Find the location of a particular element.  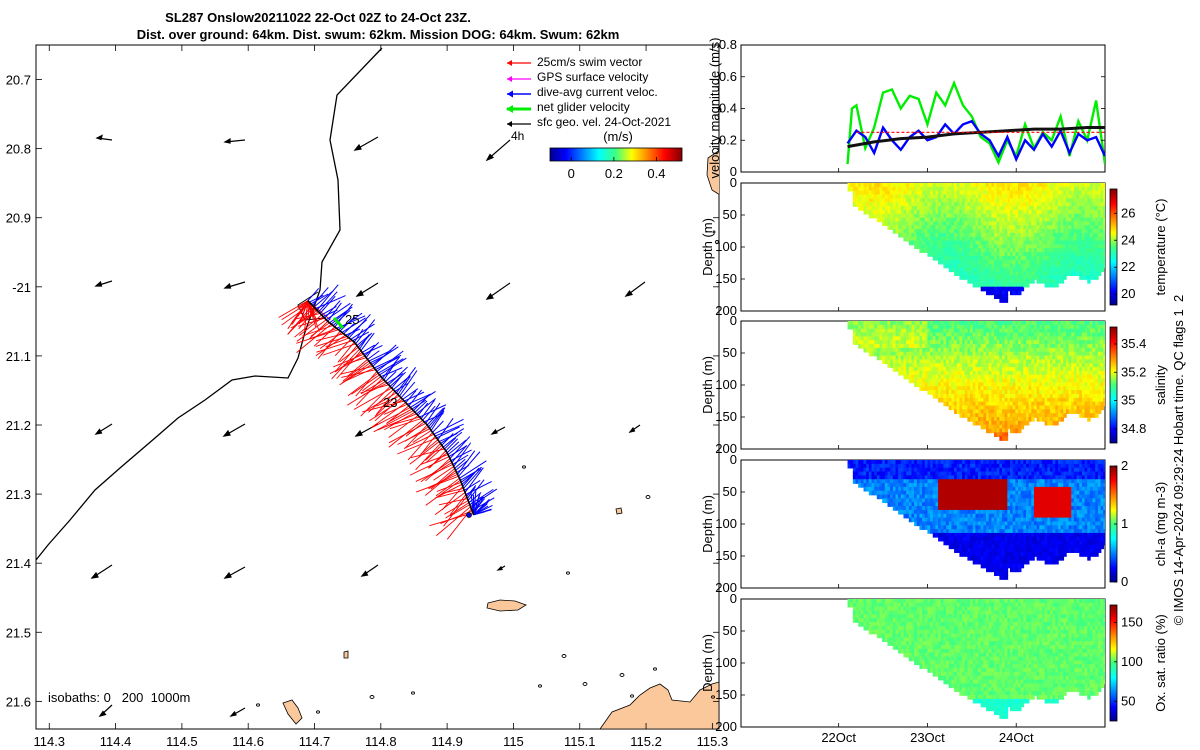

swim-vectors is located at coordinates (375, 420).